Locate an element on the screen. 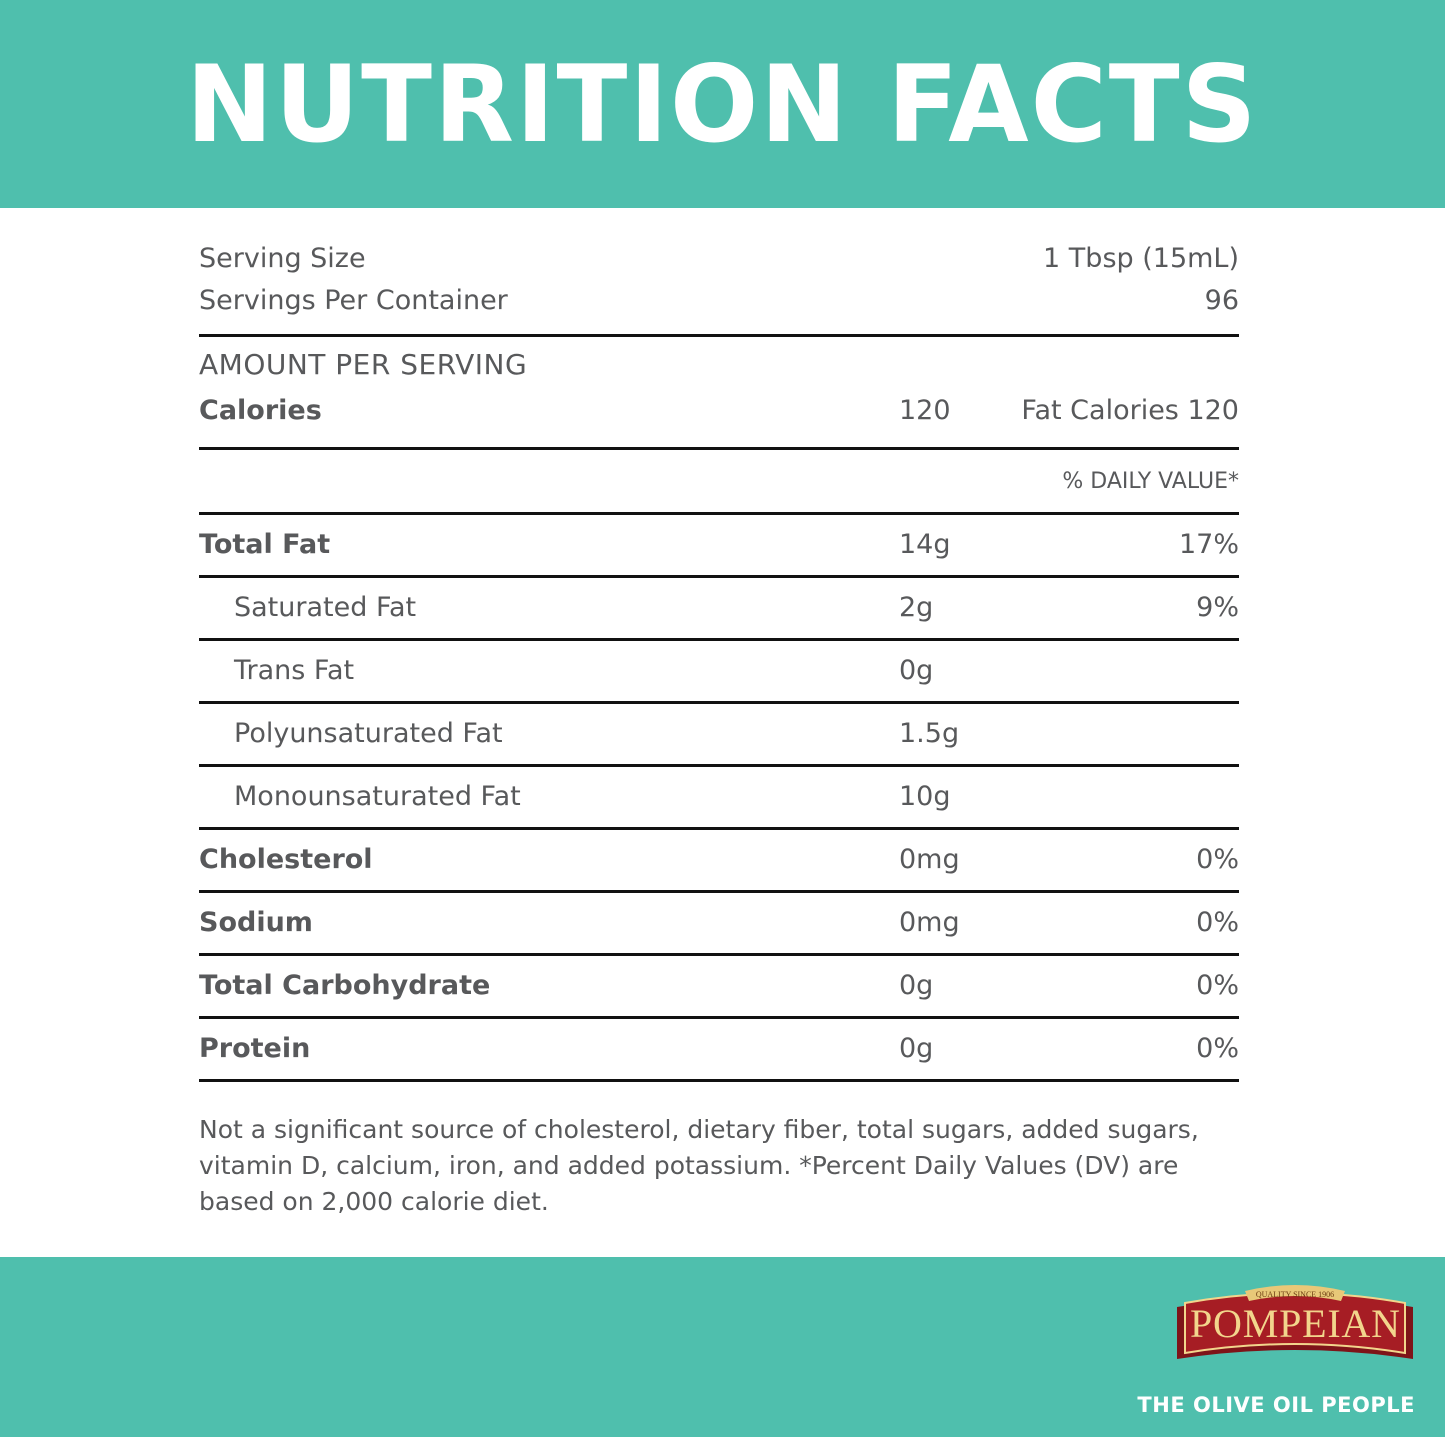 This screenshot has height=1445, width=1445. brand-tagline: THE OLIVE OIL PEOPLE is located at coordinates (1276, 1405).